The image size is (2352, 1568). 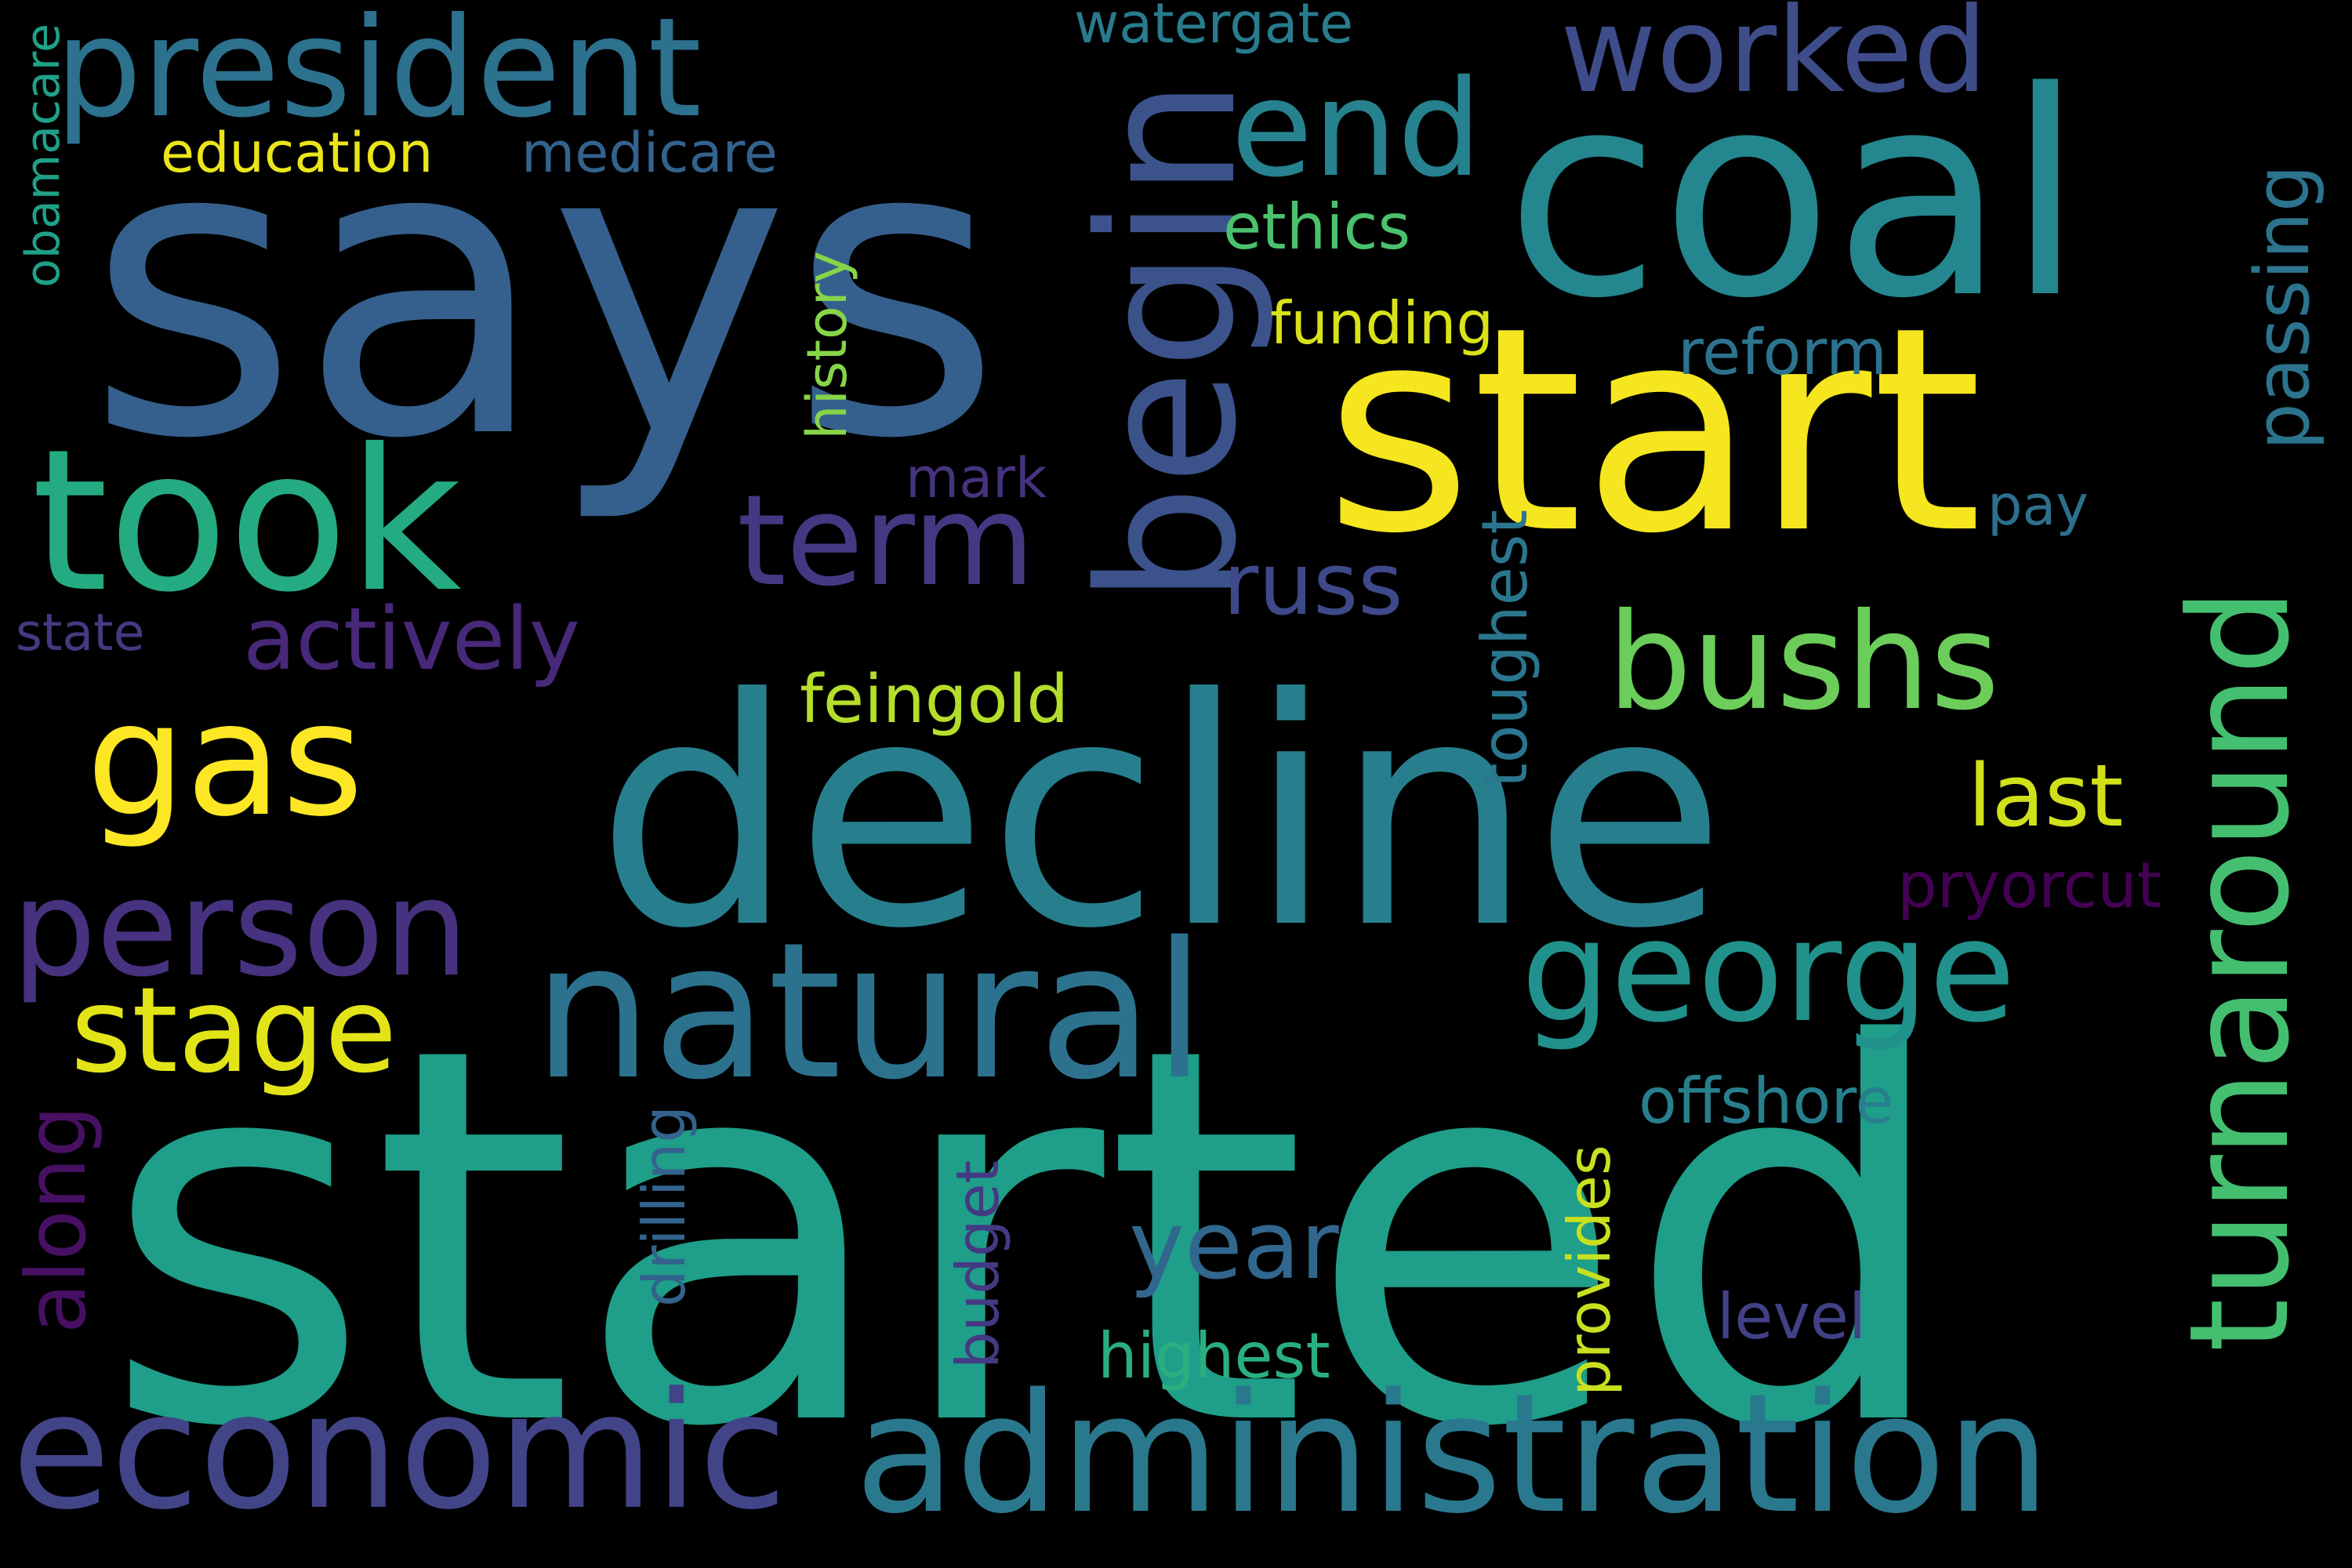 I want to click on word-president: president, so click(x=378, y=74).